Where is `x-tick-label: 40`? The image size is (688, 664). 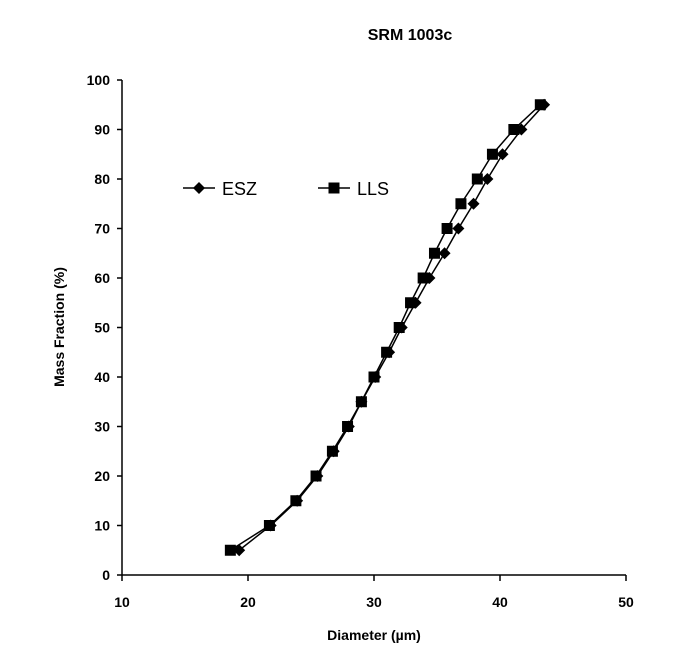 x-tick-label: 40 is located at coordinates (500, 602).